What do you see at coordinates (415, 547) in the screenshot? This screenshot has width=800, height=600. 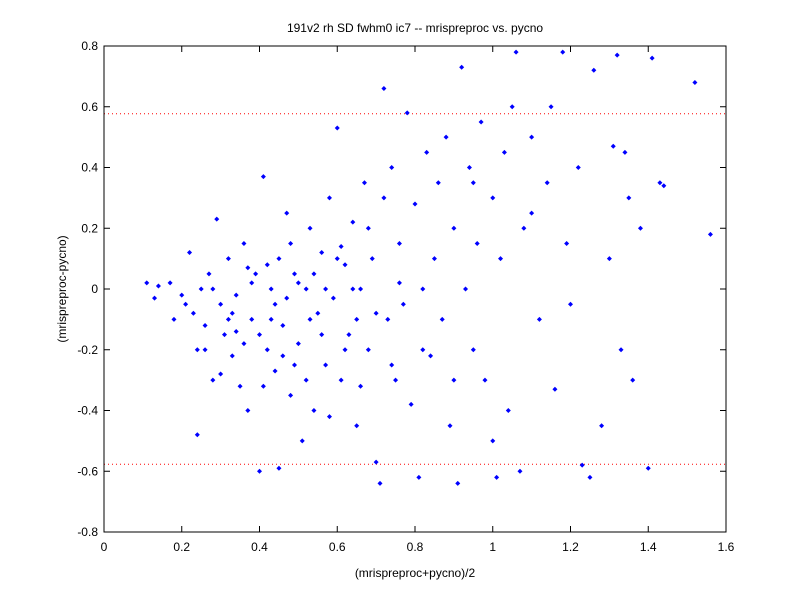 I see `x-tick-label: 0.8` at bounding box center [415, 547].